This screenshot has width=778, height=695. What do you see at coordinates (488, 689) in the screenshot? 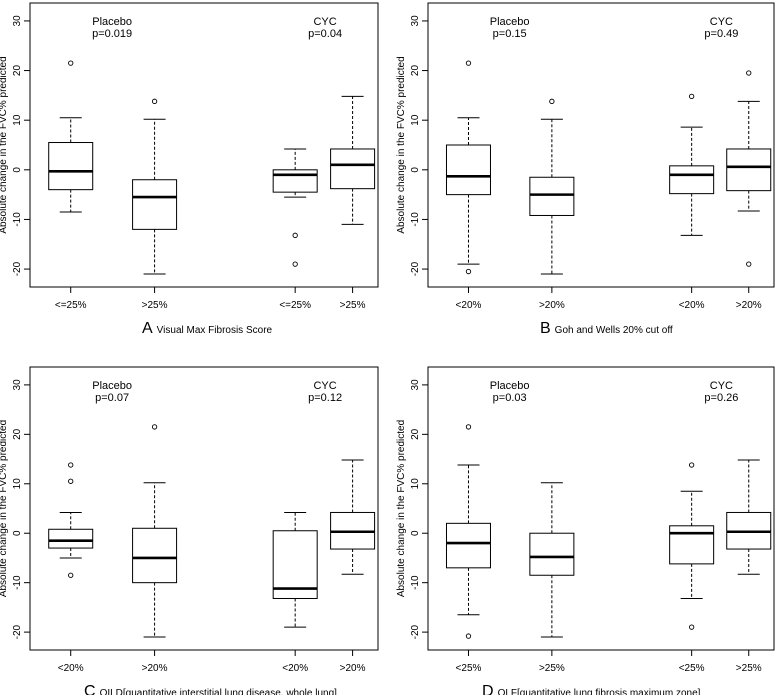
I see `panel-letter: D` at bounding box center [488, 689].